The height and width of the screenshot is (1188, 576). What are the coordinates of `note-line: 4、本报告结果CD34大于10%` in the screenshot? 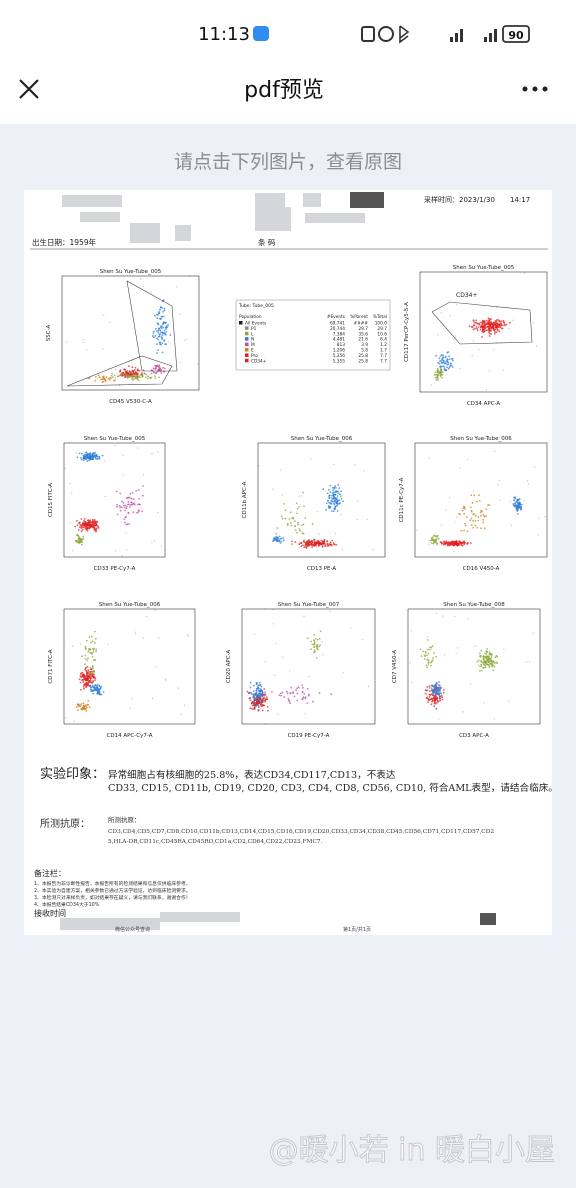 It's located at (67, 904).